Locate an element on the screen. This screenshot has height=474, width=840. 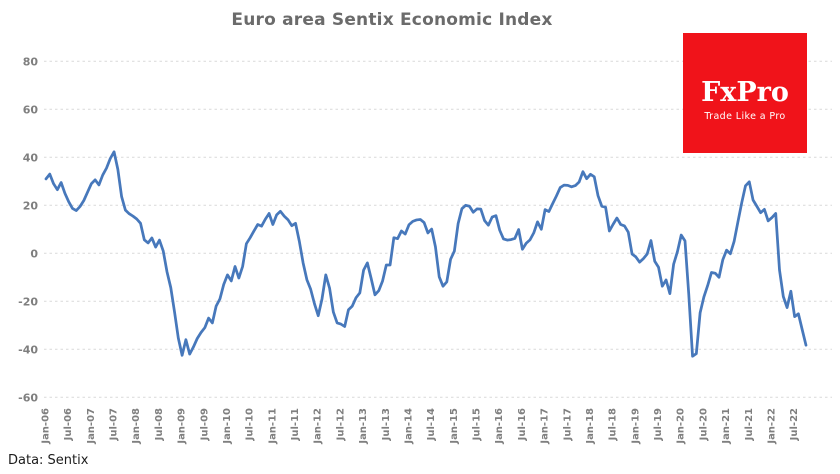
y-tick-label: -40 is located at coordinates (28, 349).